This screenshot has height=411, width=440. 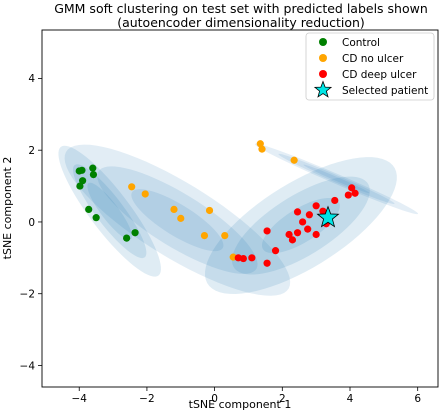 What do you see at coordinates (31, 223) in the screenshot?
I see `y-tick-label: 0` at bounding box center [31, 223].